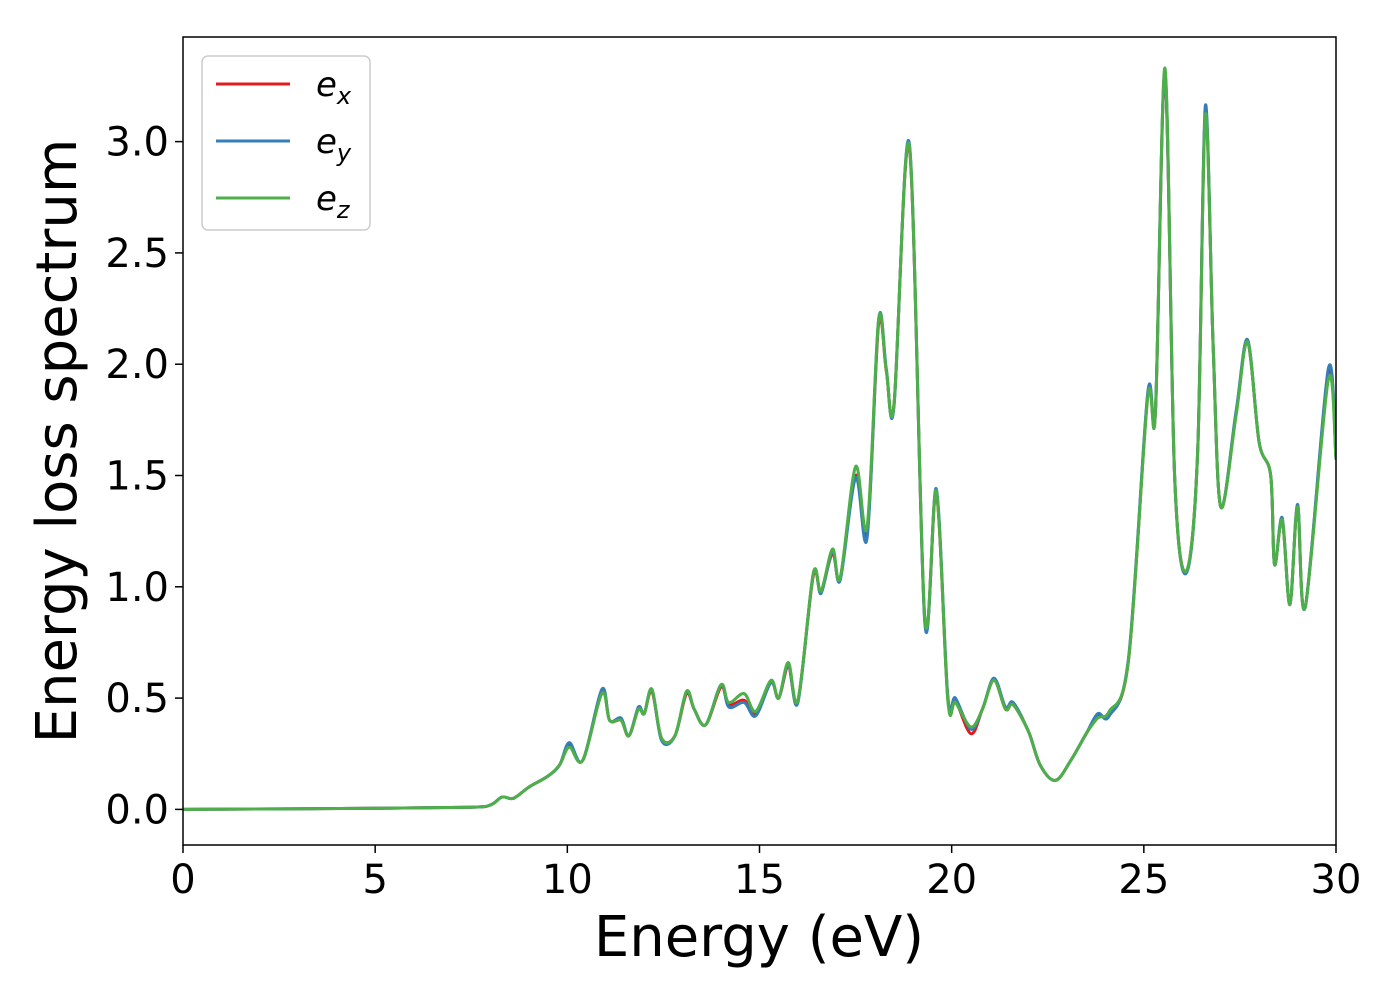  Describe the element at coordinates (137, 143) in the screenshot. I see `y-tick-label: 3.0` at that location.